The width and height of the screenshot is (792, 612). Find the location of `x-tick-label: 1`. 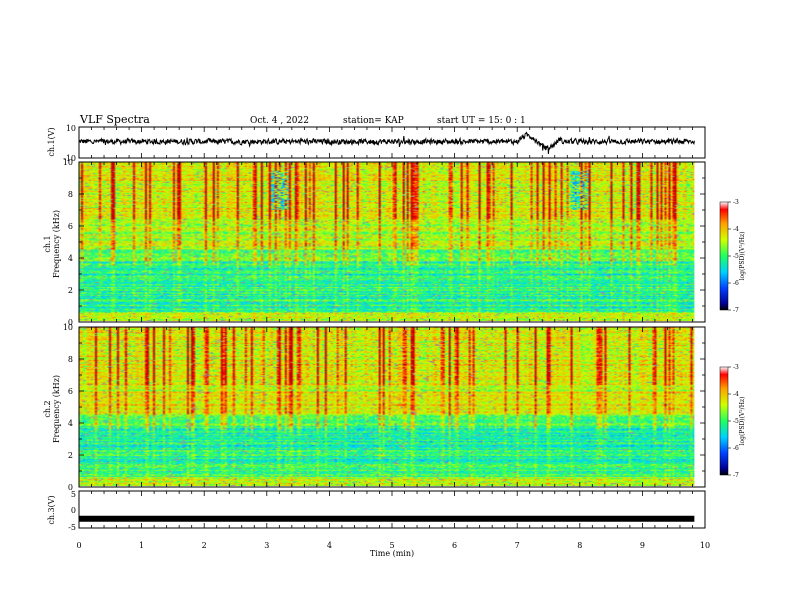

x-tick-label: 1 is located at coordinates (141, 545).